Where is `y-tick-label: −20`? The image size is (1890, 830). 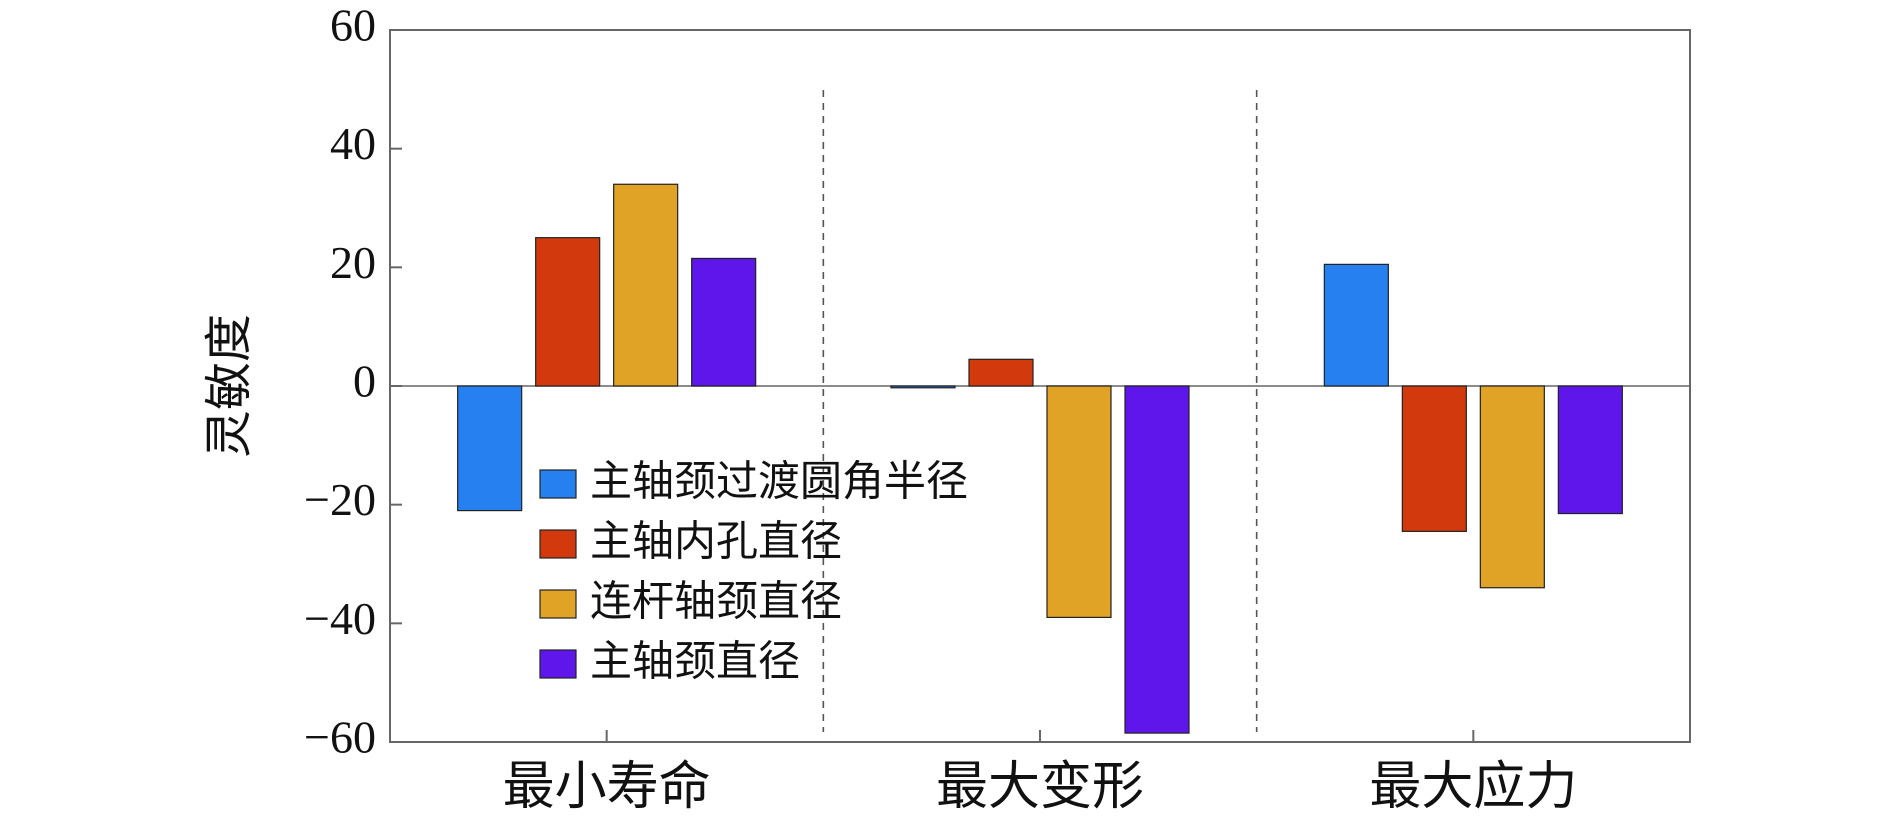 y-tick-label: −20 is located at coordinates (340, 499).